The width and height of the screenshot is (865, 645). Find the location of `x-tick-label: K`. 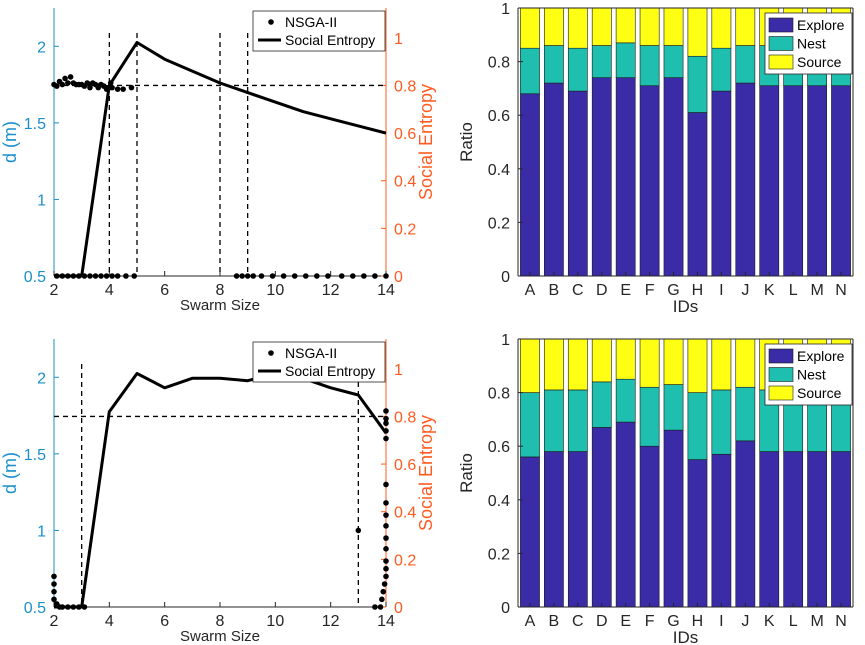

x-tick-label: K is located at coordinates (769, 290).